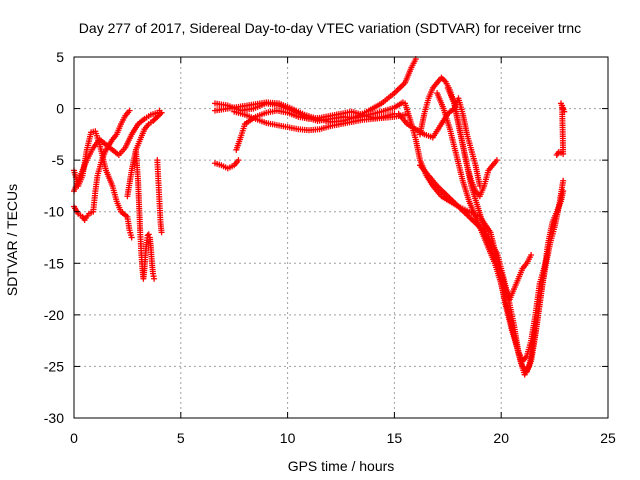 The width and height of the screenshot is (640, 480). What do you see at coordinates (58, 160) in the screenshot?
I see `y-tick-label: -5` at bounding box center [58, 160].